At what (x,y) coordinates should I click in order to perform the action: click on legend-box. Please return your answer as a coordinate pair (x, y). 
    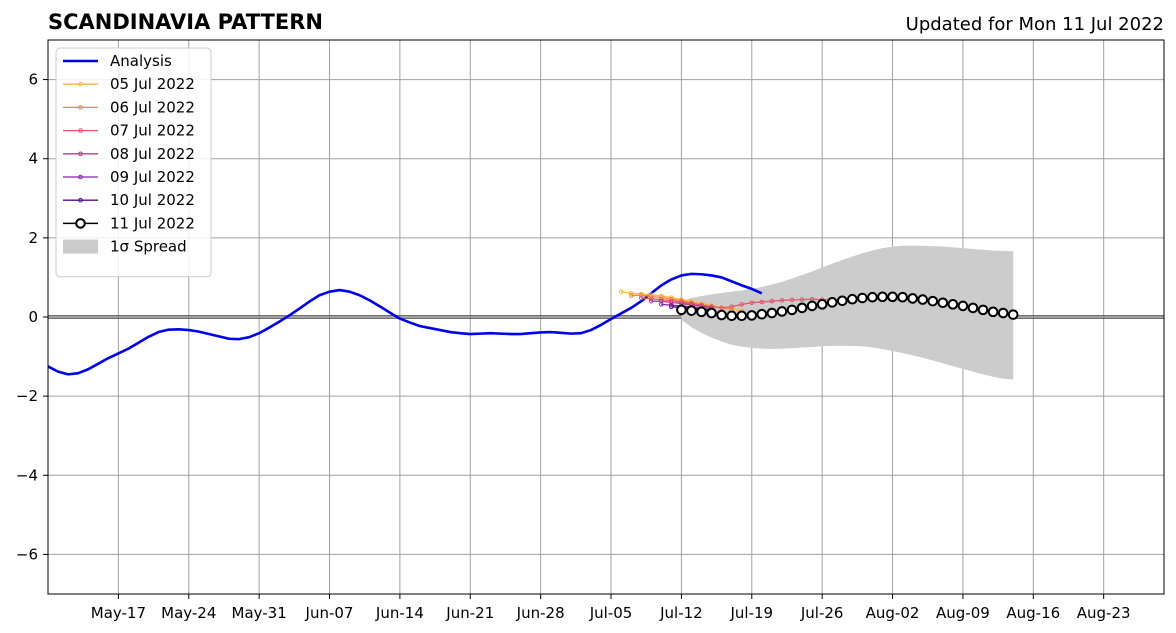
    Looking at the image, I should click on (133, 162).